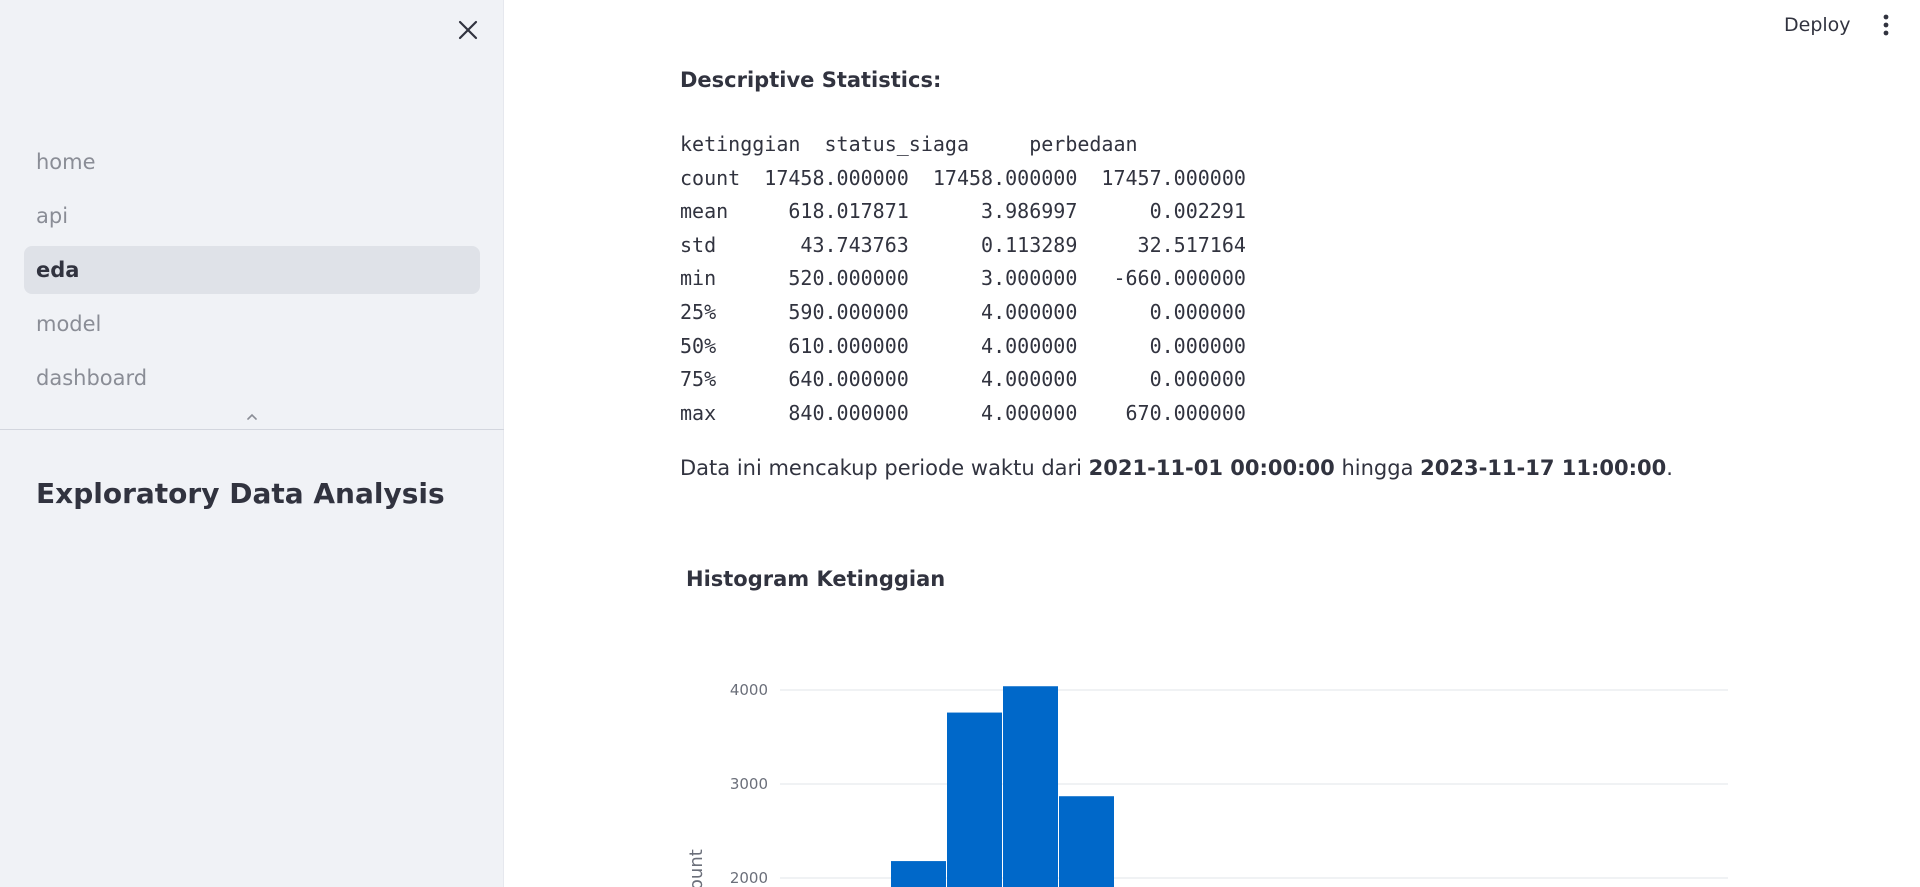 The height and width of the screenshot is (887, 1920). What do you see at coordinates (252, 216) in the screenshot?
I see `sidebar-item-api: api` at bounding box center [252, 216].